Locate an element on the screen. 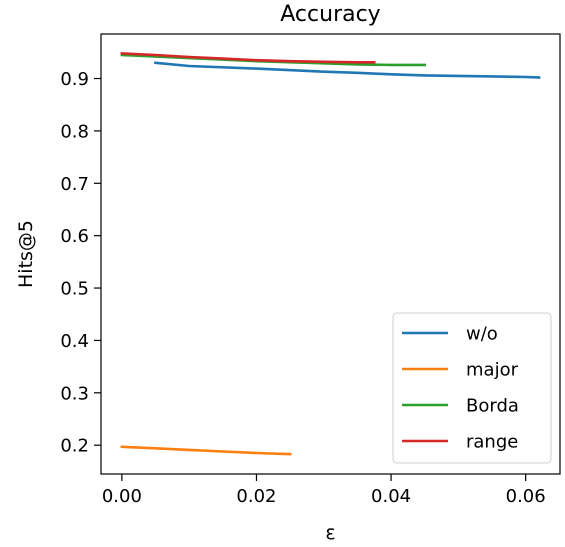 This screenshot has height=547, width=565. y-tick-label: 0.6 is located at coordinates (74, 236).